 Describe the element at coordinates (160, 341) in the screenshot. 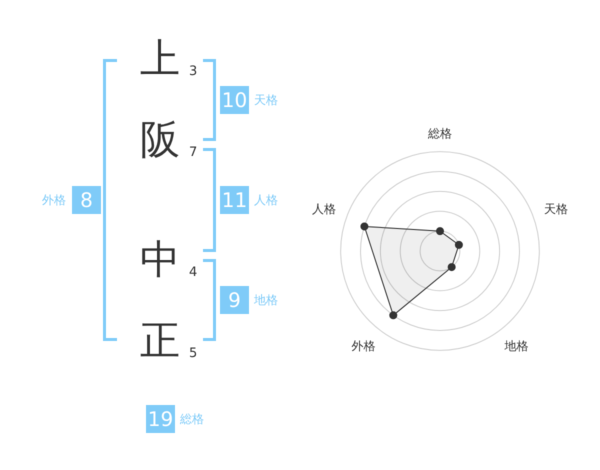

I see `category-label: 正` at that location.